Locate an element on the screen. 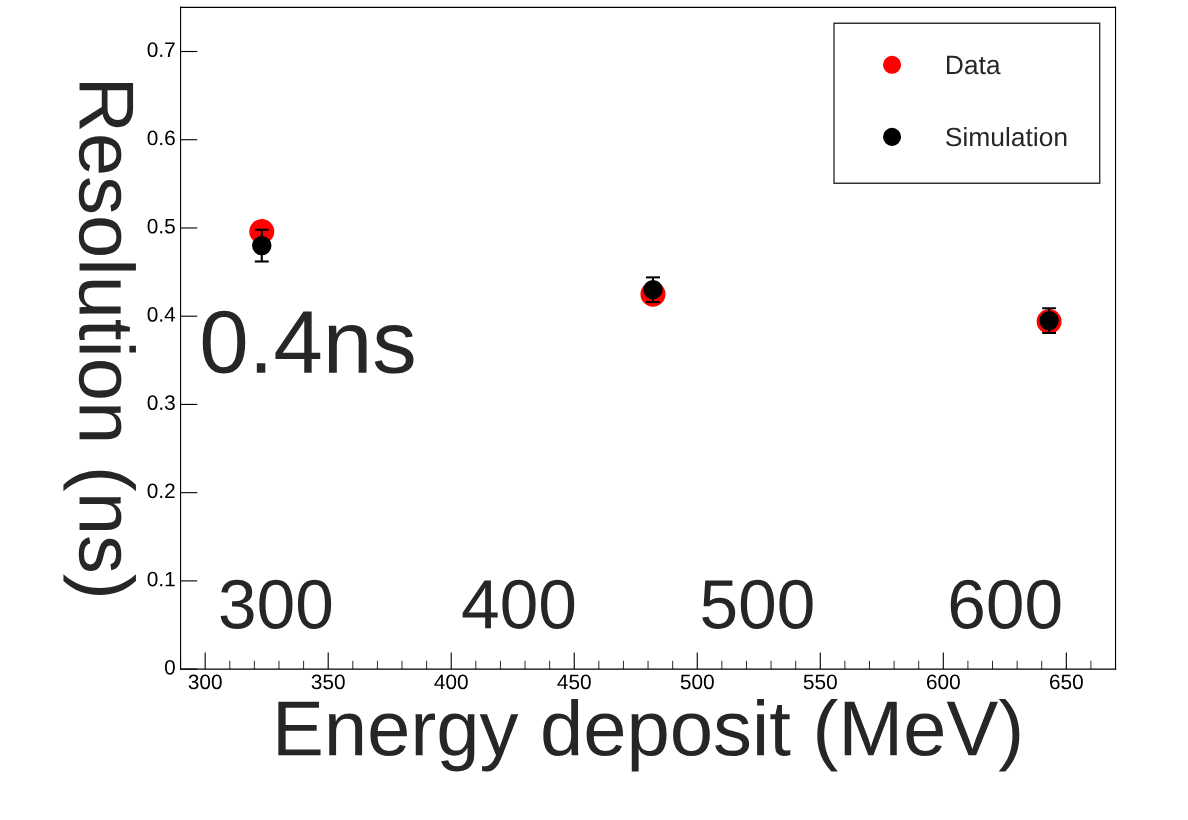  y-tick-label: 0.3 is located at coordinates (161, 403).